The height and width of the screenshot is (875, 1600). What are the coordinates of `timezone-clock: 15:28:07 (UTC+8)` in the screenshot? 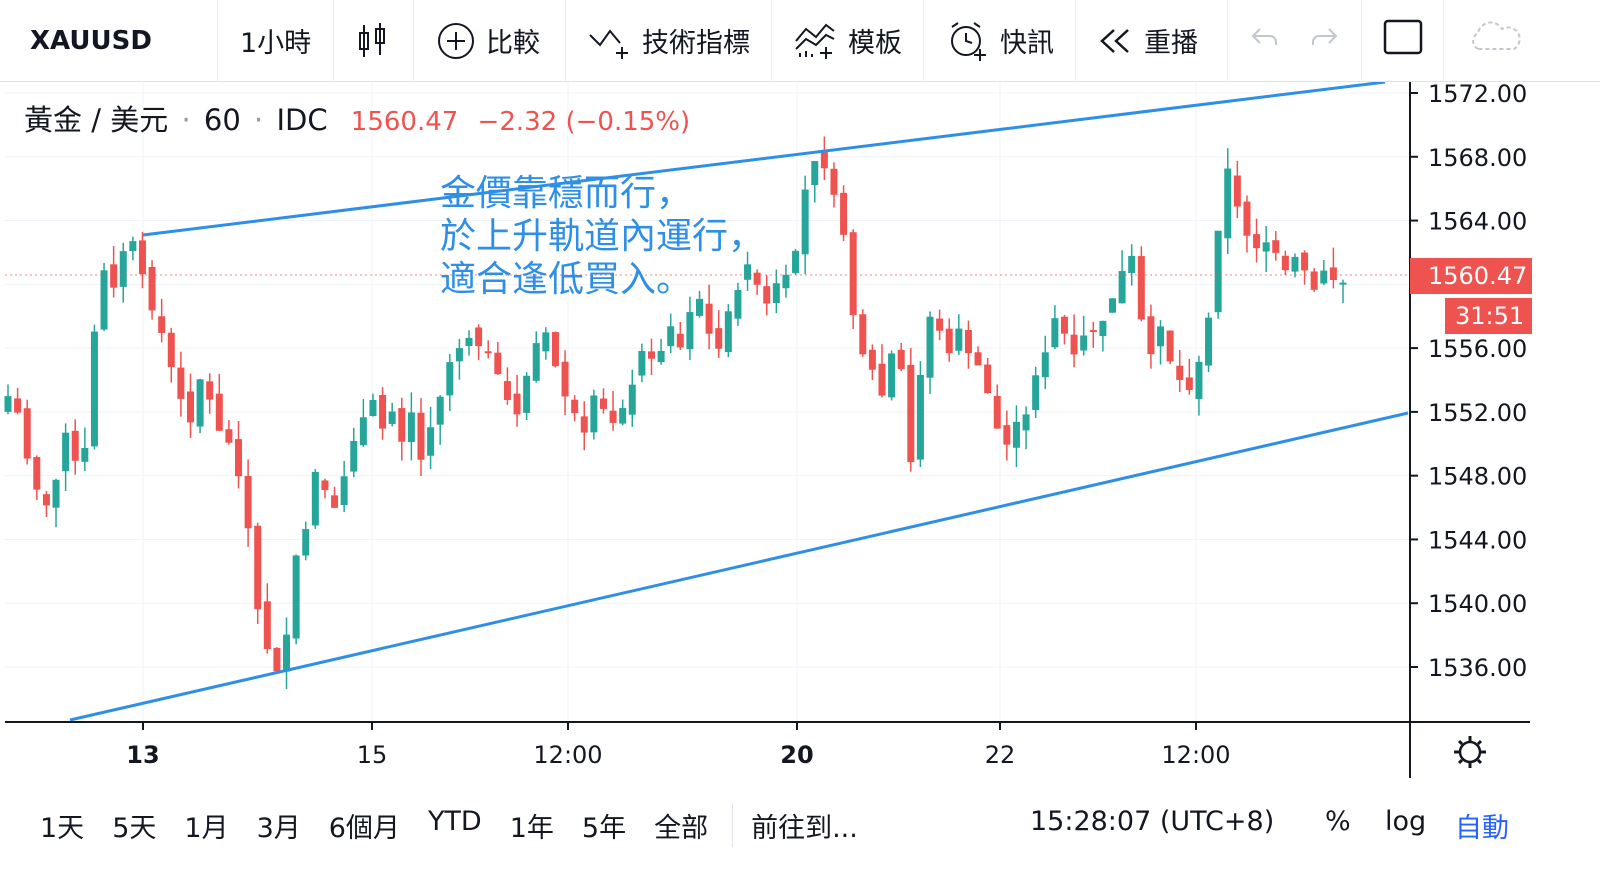 It's located at (1152, 821).